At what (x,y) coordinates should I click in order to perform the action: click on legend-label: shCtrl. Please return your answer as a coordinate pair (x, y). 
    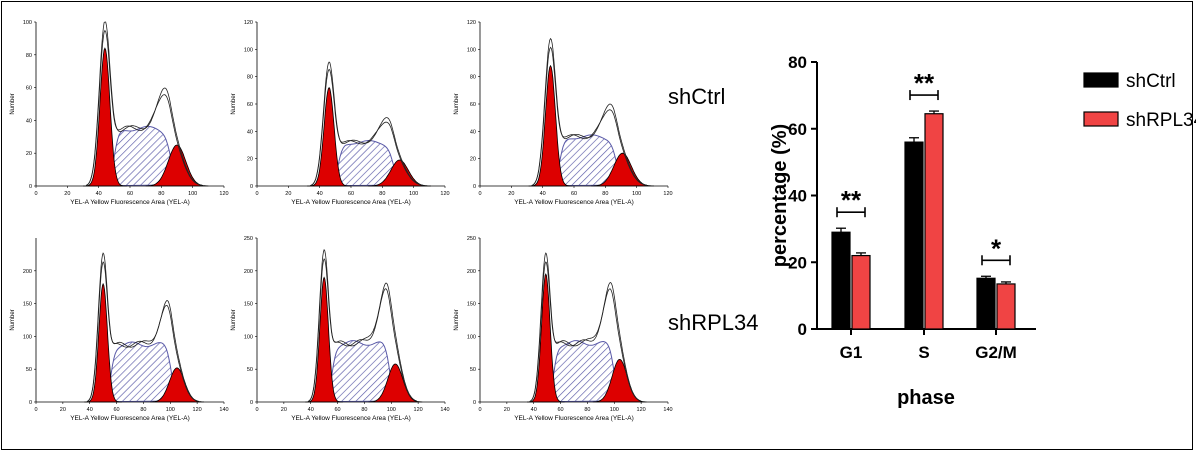
    Looking at the image, I should click on (1151, 81).